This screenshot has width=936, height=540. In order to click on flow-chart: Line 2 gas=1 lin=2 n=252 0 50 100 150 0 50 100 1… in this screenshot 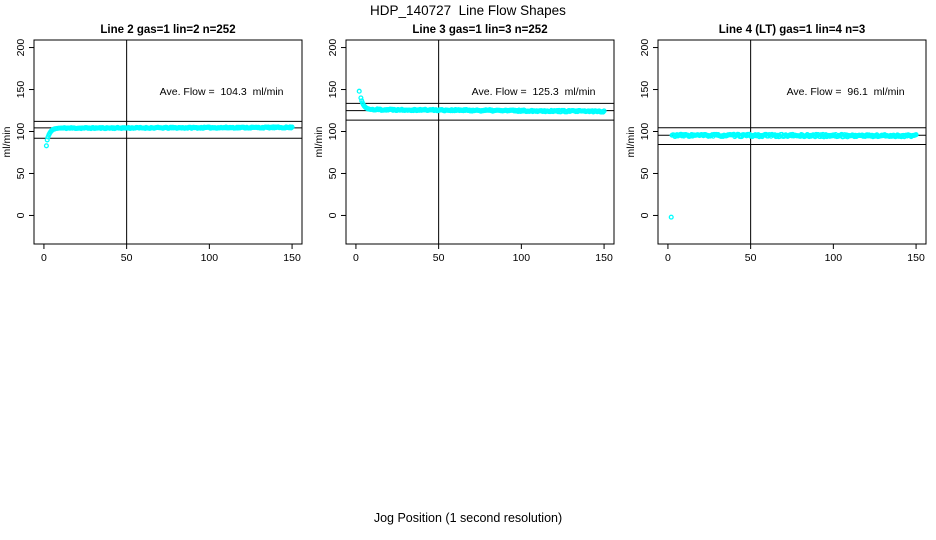, I will do `click(152, 144)`.